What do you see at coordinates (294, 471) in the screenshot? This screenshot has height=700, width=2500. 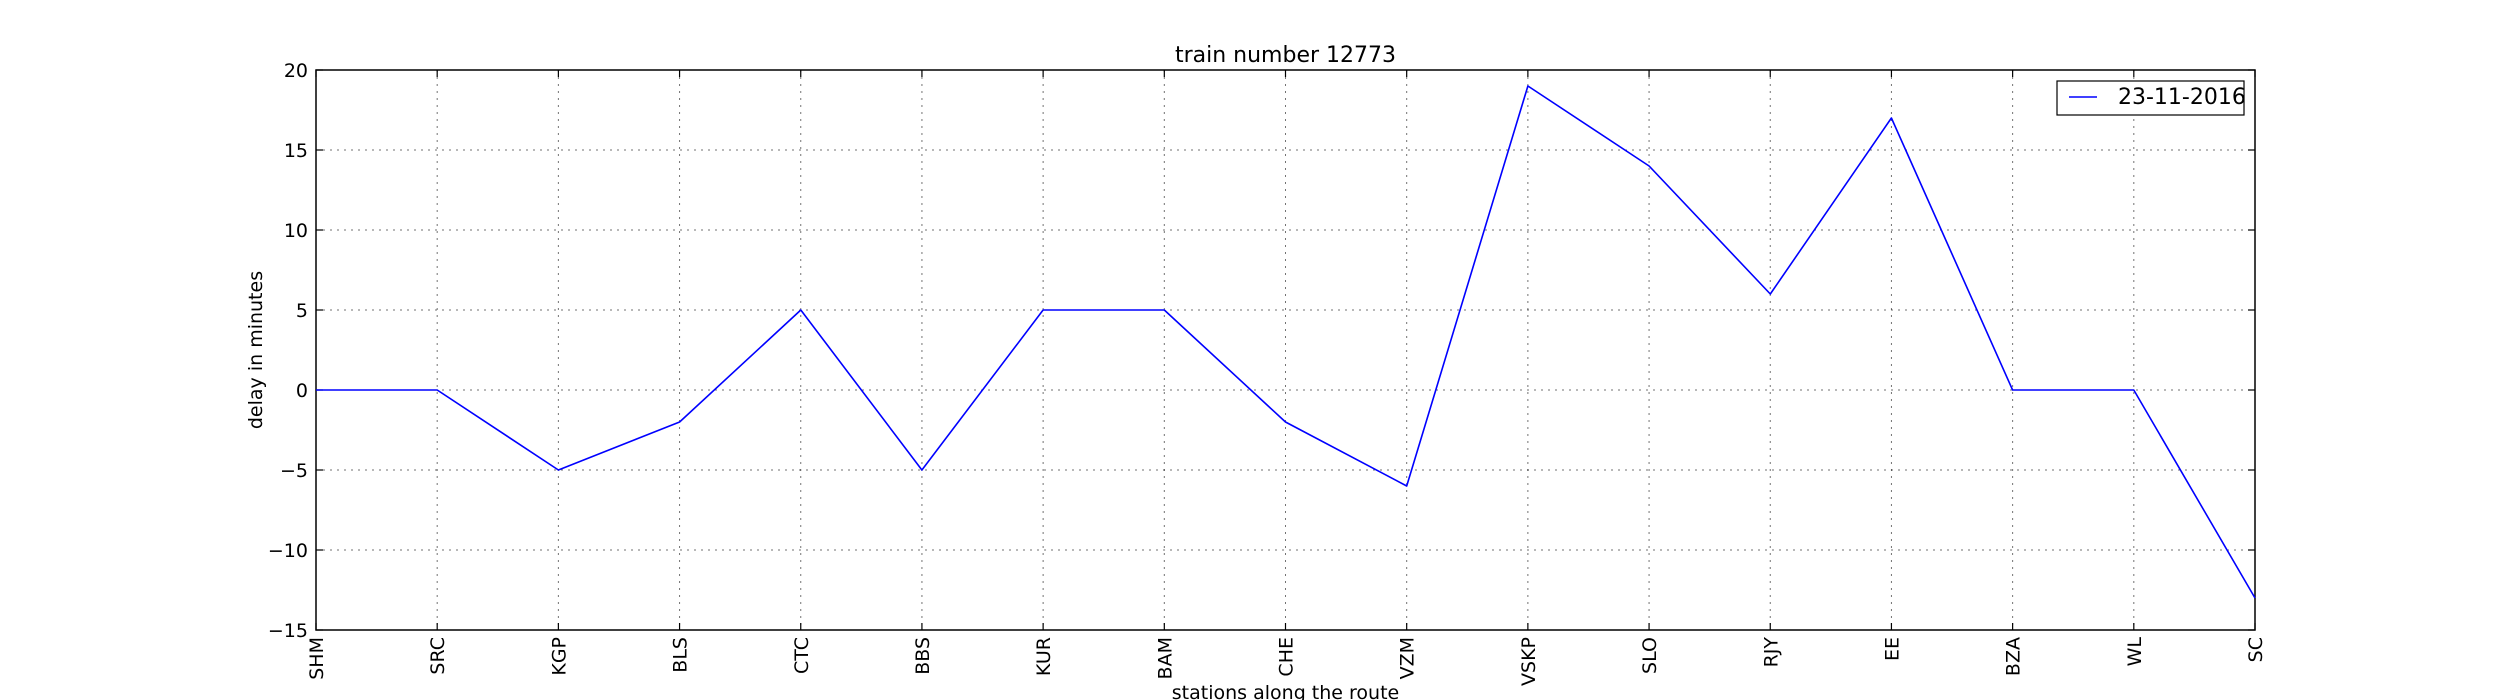 I see `y-tick-label: −5` at bounding box center [294, 471].